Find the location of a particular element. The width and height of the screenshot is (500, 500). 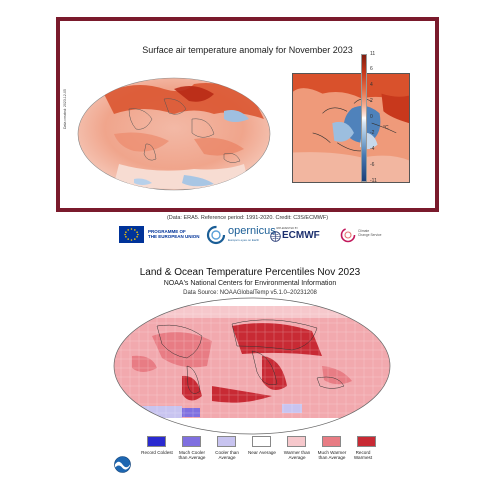

eu-line: THE EUROPEAN UNION is located at coordinates (174, 236).